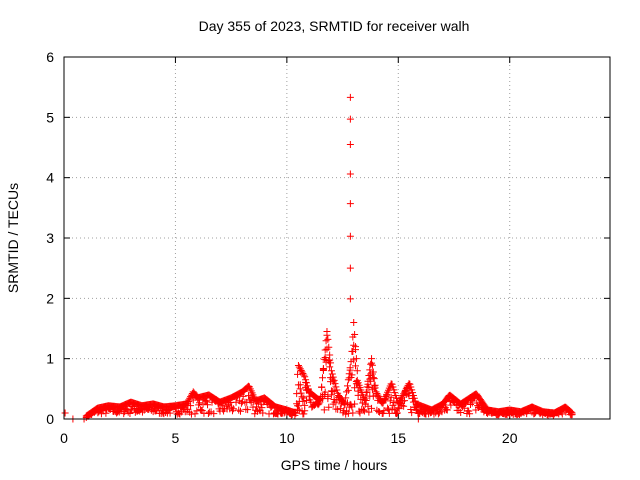 This screenshot has height=480, width=640. What do you see at coordinates (334, 465) in the screenshot?
I see `x-axis-label: GPS time / hours` at bounding box center [334, 465].